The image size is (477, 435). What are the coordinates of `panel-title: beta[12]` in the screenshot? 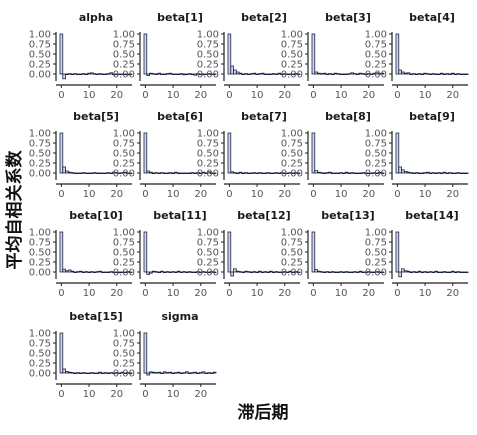 It's located at (263, 215).